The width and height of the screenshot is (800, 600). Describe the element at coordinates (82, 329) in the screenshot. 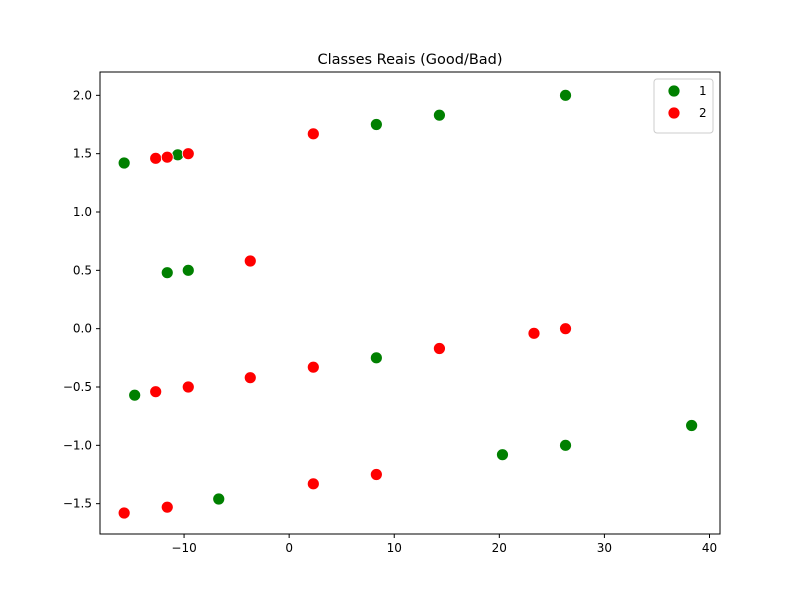

I see `y-tick-label: 0.0` at that location.